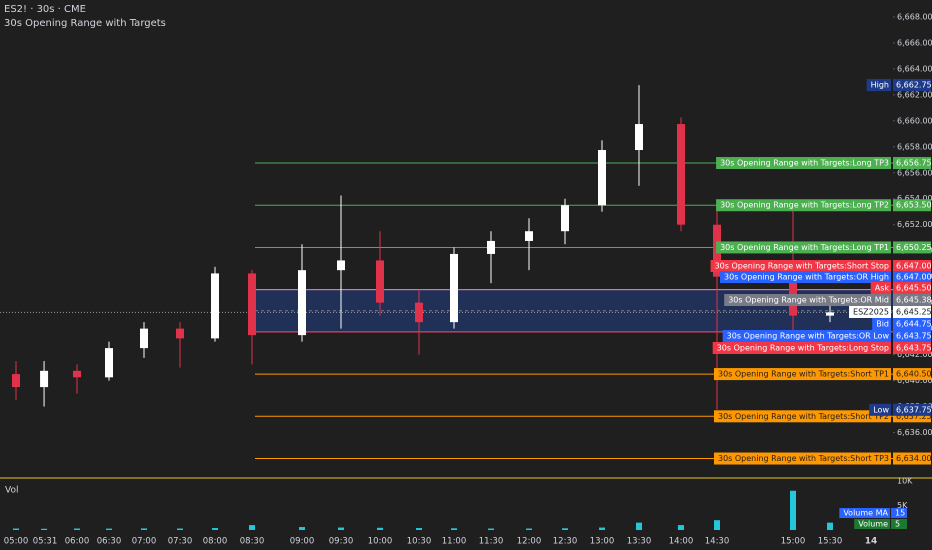 This screenshot has width=932, height=550. I want to click on x-tick-label: 14:30, so click(717, 542).